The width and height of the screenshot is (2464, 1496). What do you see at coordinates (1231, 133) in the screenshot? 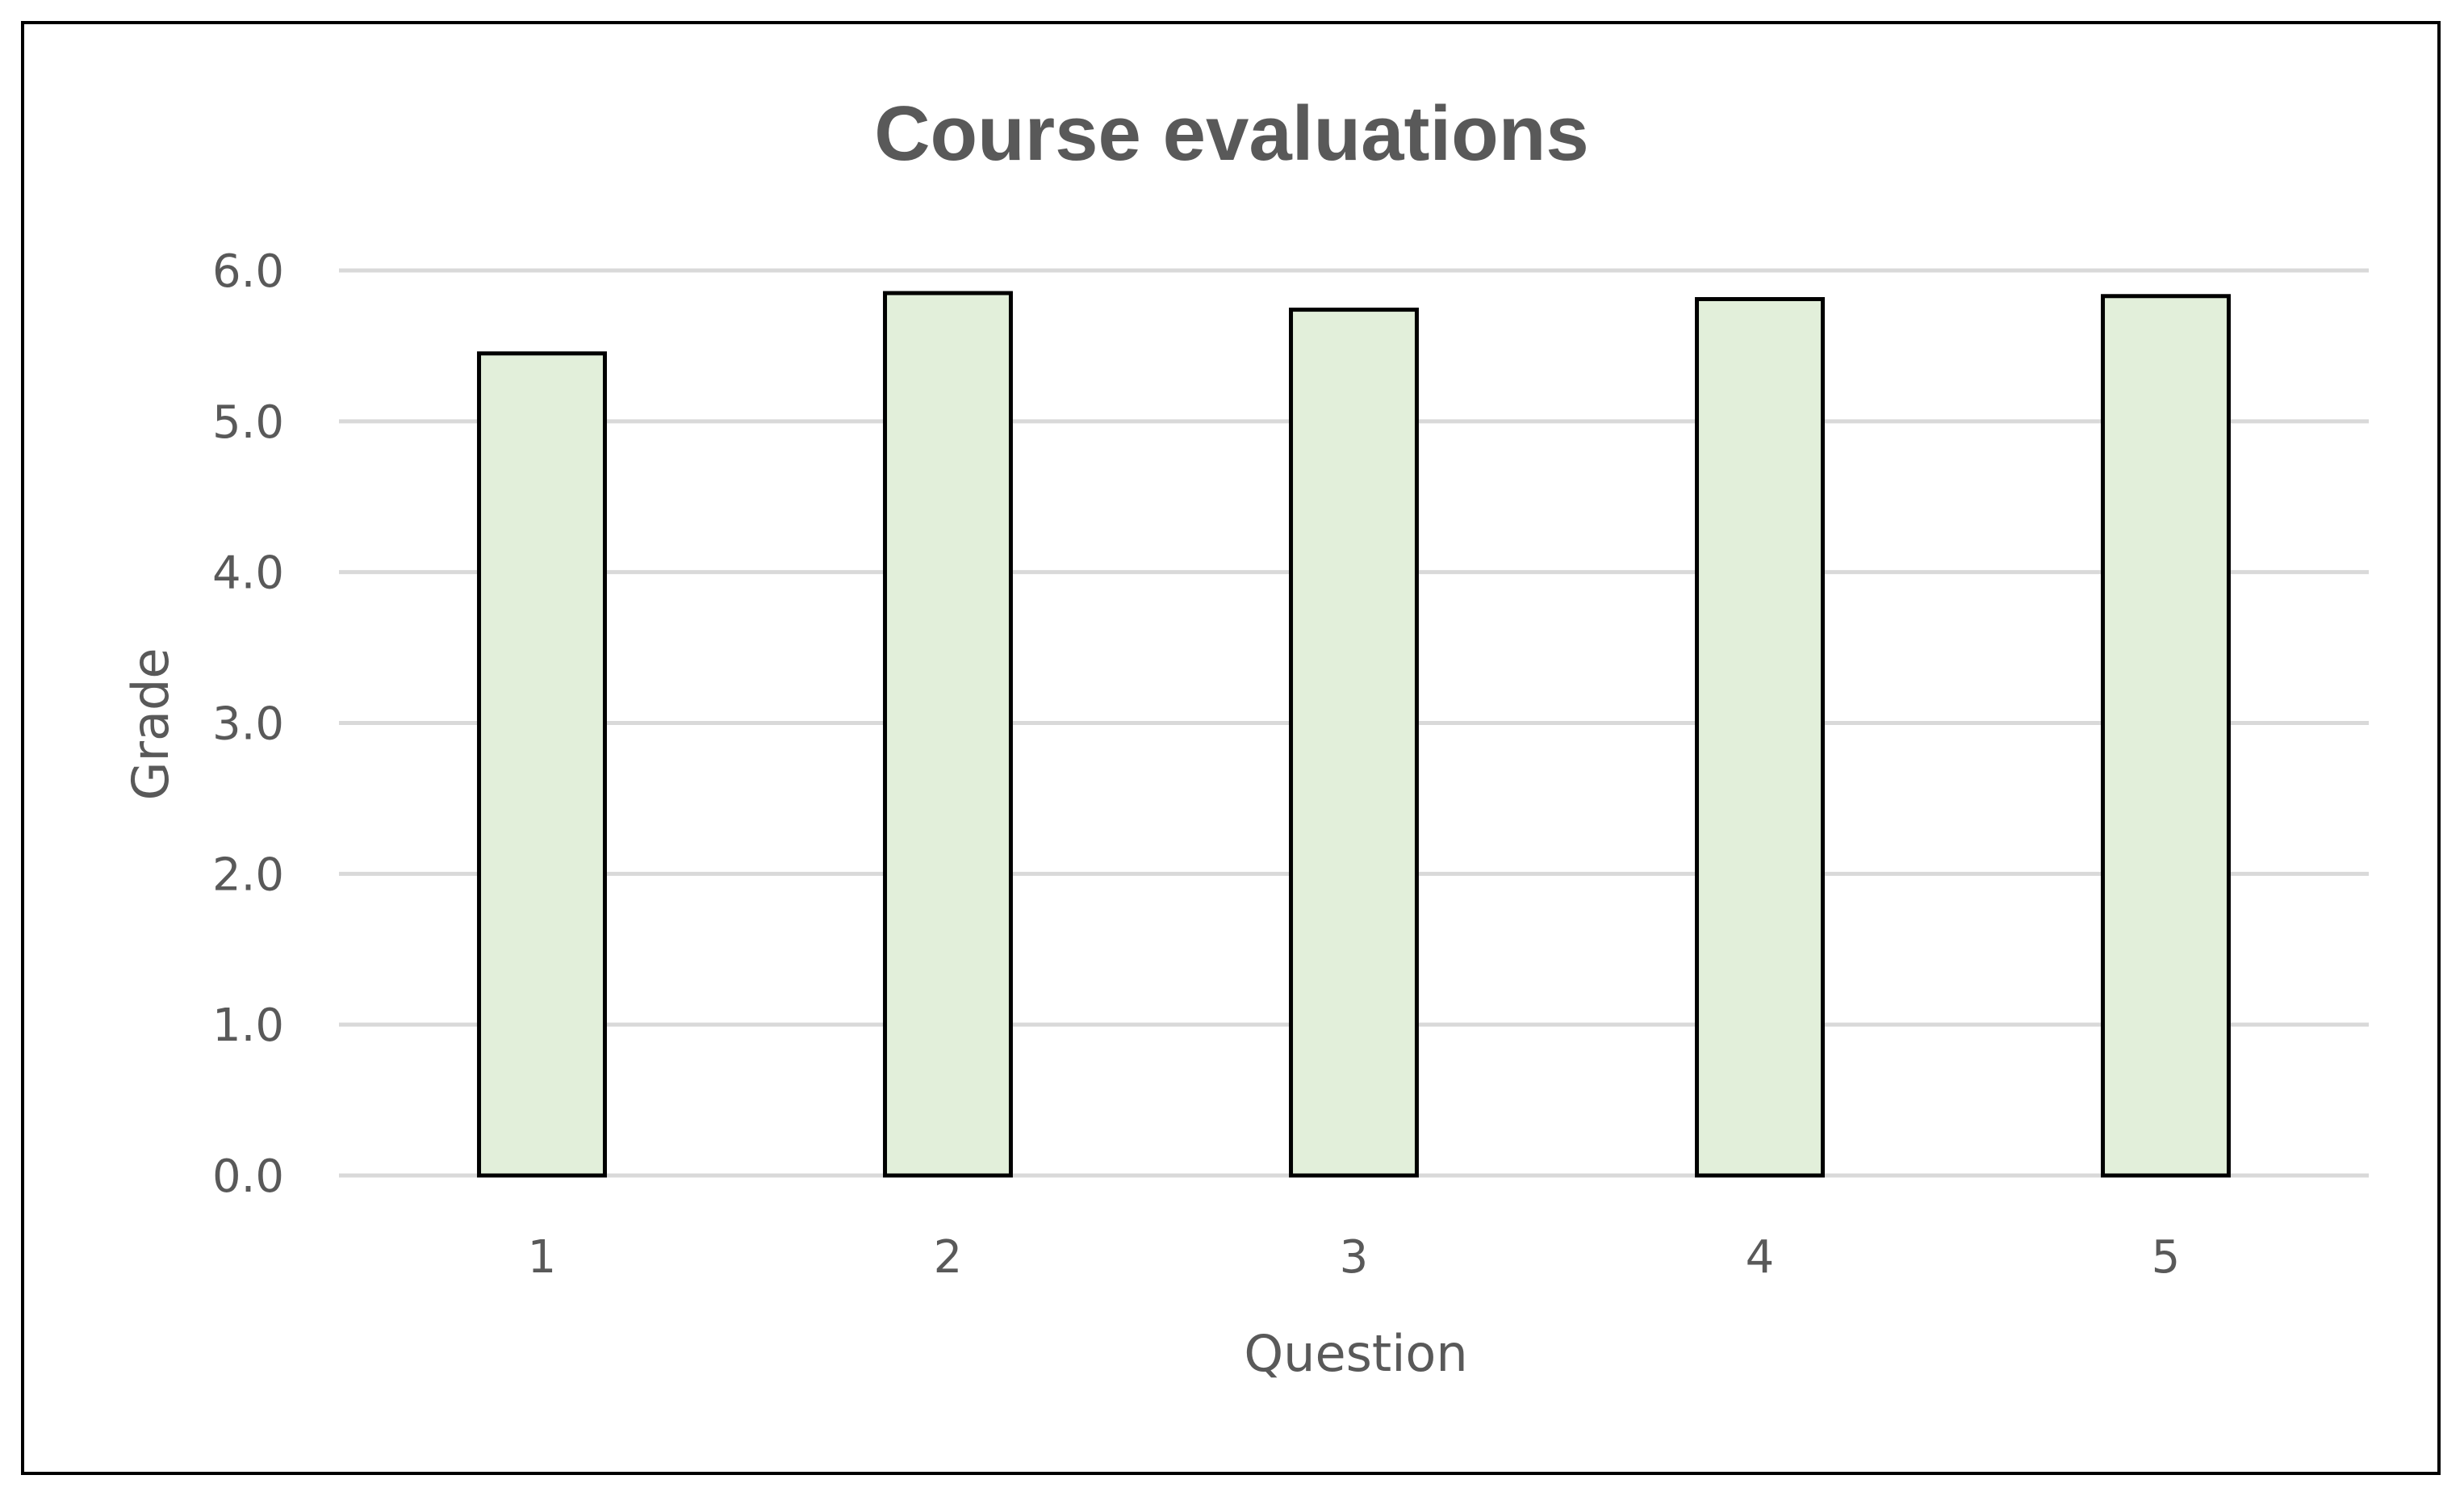
I see `chart-title: Course evaluations` at bounding box center [1231, 133].